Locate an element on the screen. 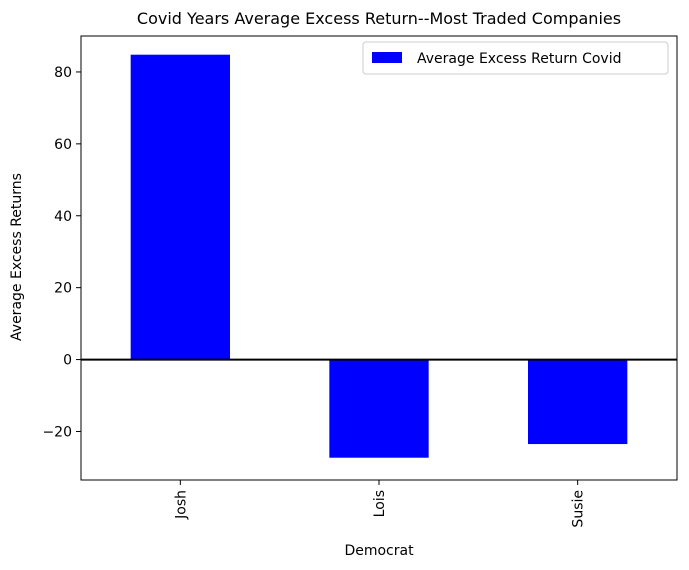 This screenshot has height=570, width=689. legend: Average Excess Return Covid is located at coordinates (515, 58).